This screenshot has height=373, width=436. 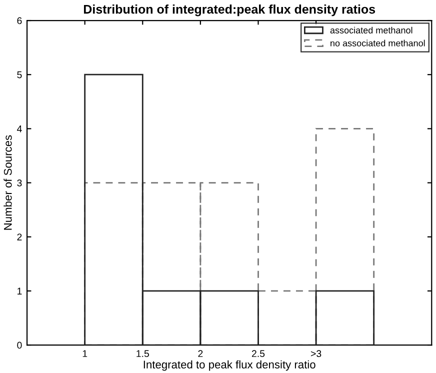 I want to click on x-tick-label: >3, so click(x=316, y=354).